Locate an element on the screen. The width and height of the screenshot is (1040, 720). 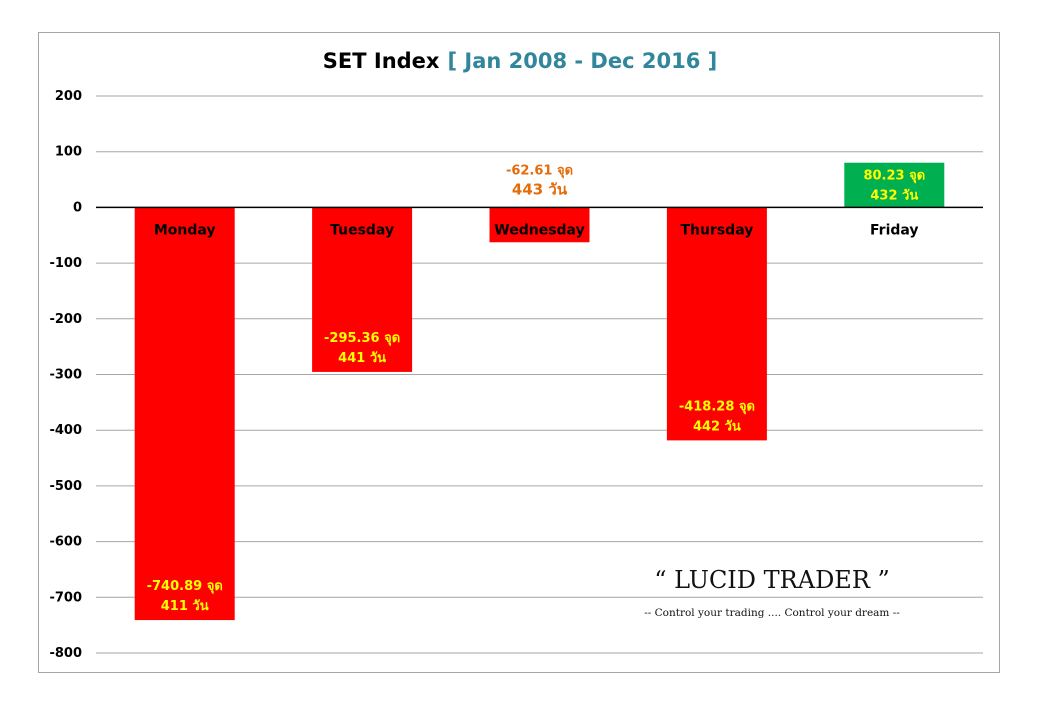
y-tick-label: -700 is located at coordinates (65, 597).